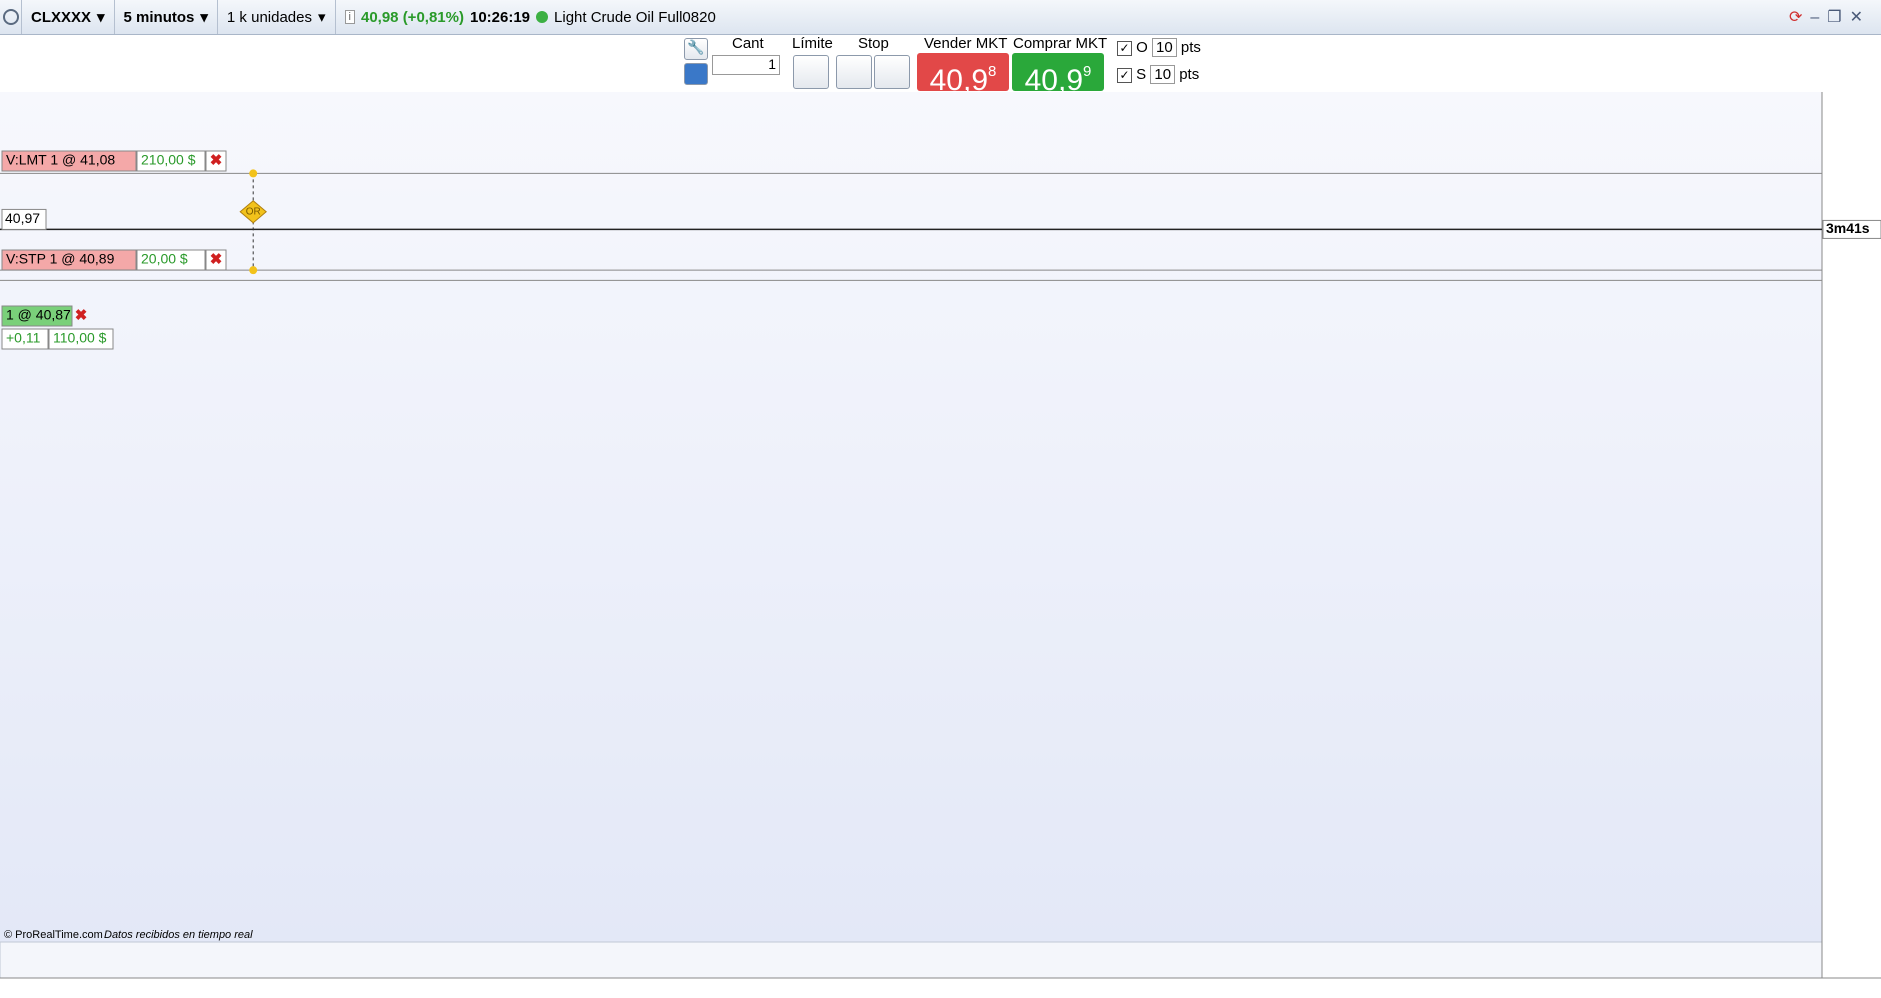 The image size is (1881, 998). What do you see at coordinates (811, 72) in the screenshot?
I see `limit-button` at bounding box center [811, 72].